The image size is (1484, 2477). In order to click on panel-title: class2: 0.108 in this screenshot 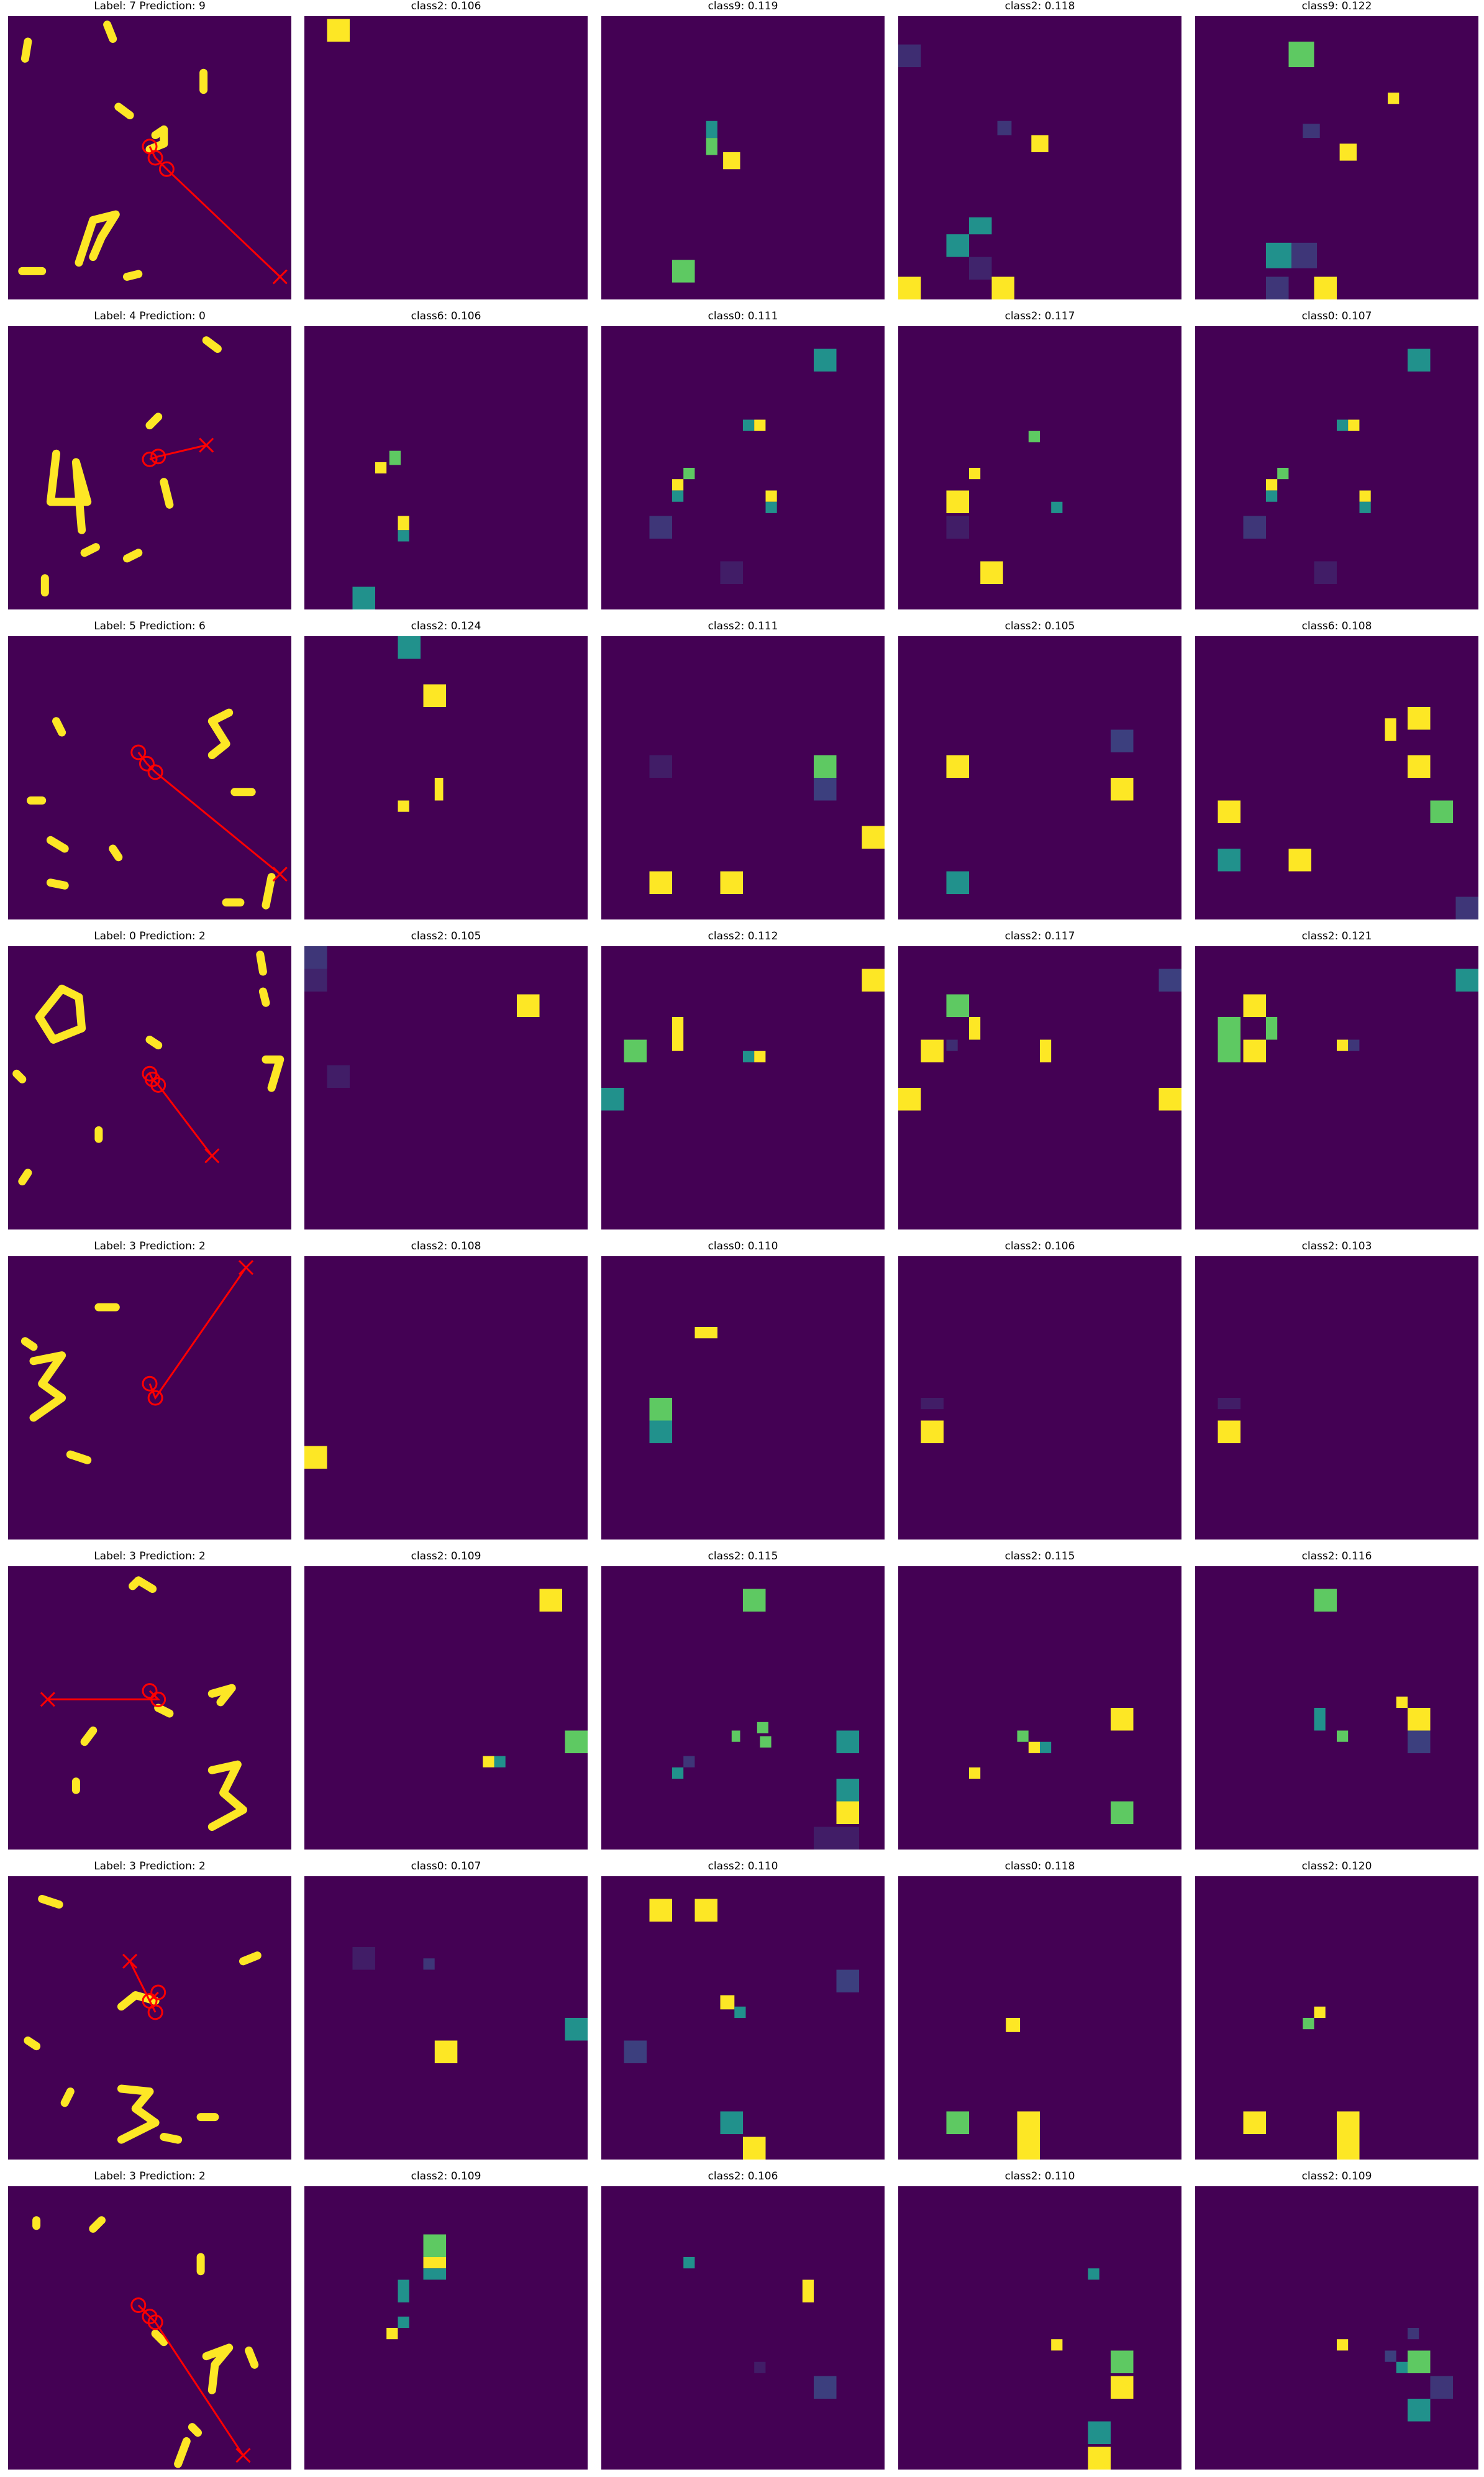, I will do `click(446, 1246)`.